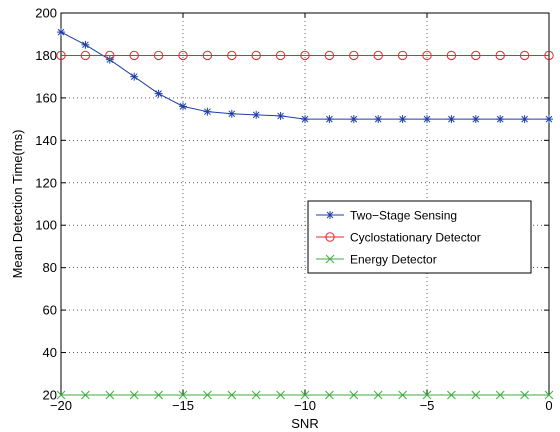 The width and height of the screenshot is (560, 432). What do you see at coordinates (415, 238) in the screenshot?
I see `legend-label: Cyclostationary Detector` at bounding box center [415, 238].